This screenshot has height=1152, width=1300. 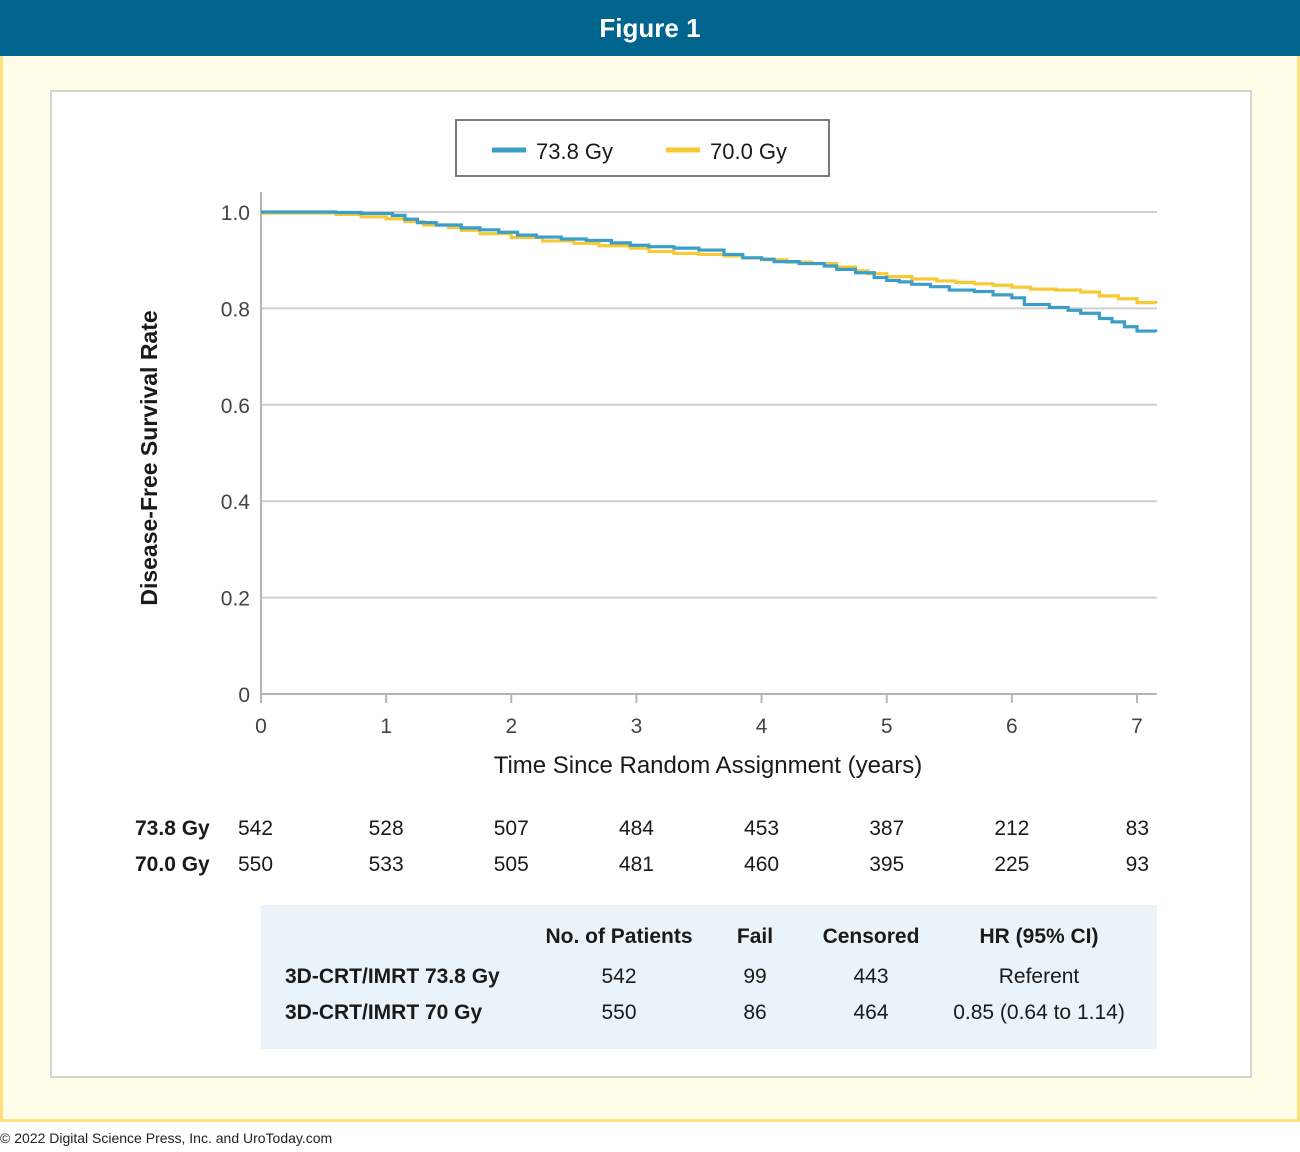 I want to click on stats-row-label: 3D-CRT/IMRT 73.8 Gy, so click(x=392, y=976).